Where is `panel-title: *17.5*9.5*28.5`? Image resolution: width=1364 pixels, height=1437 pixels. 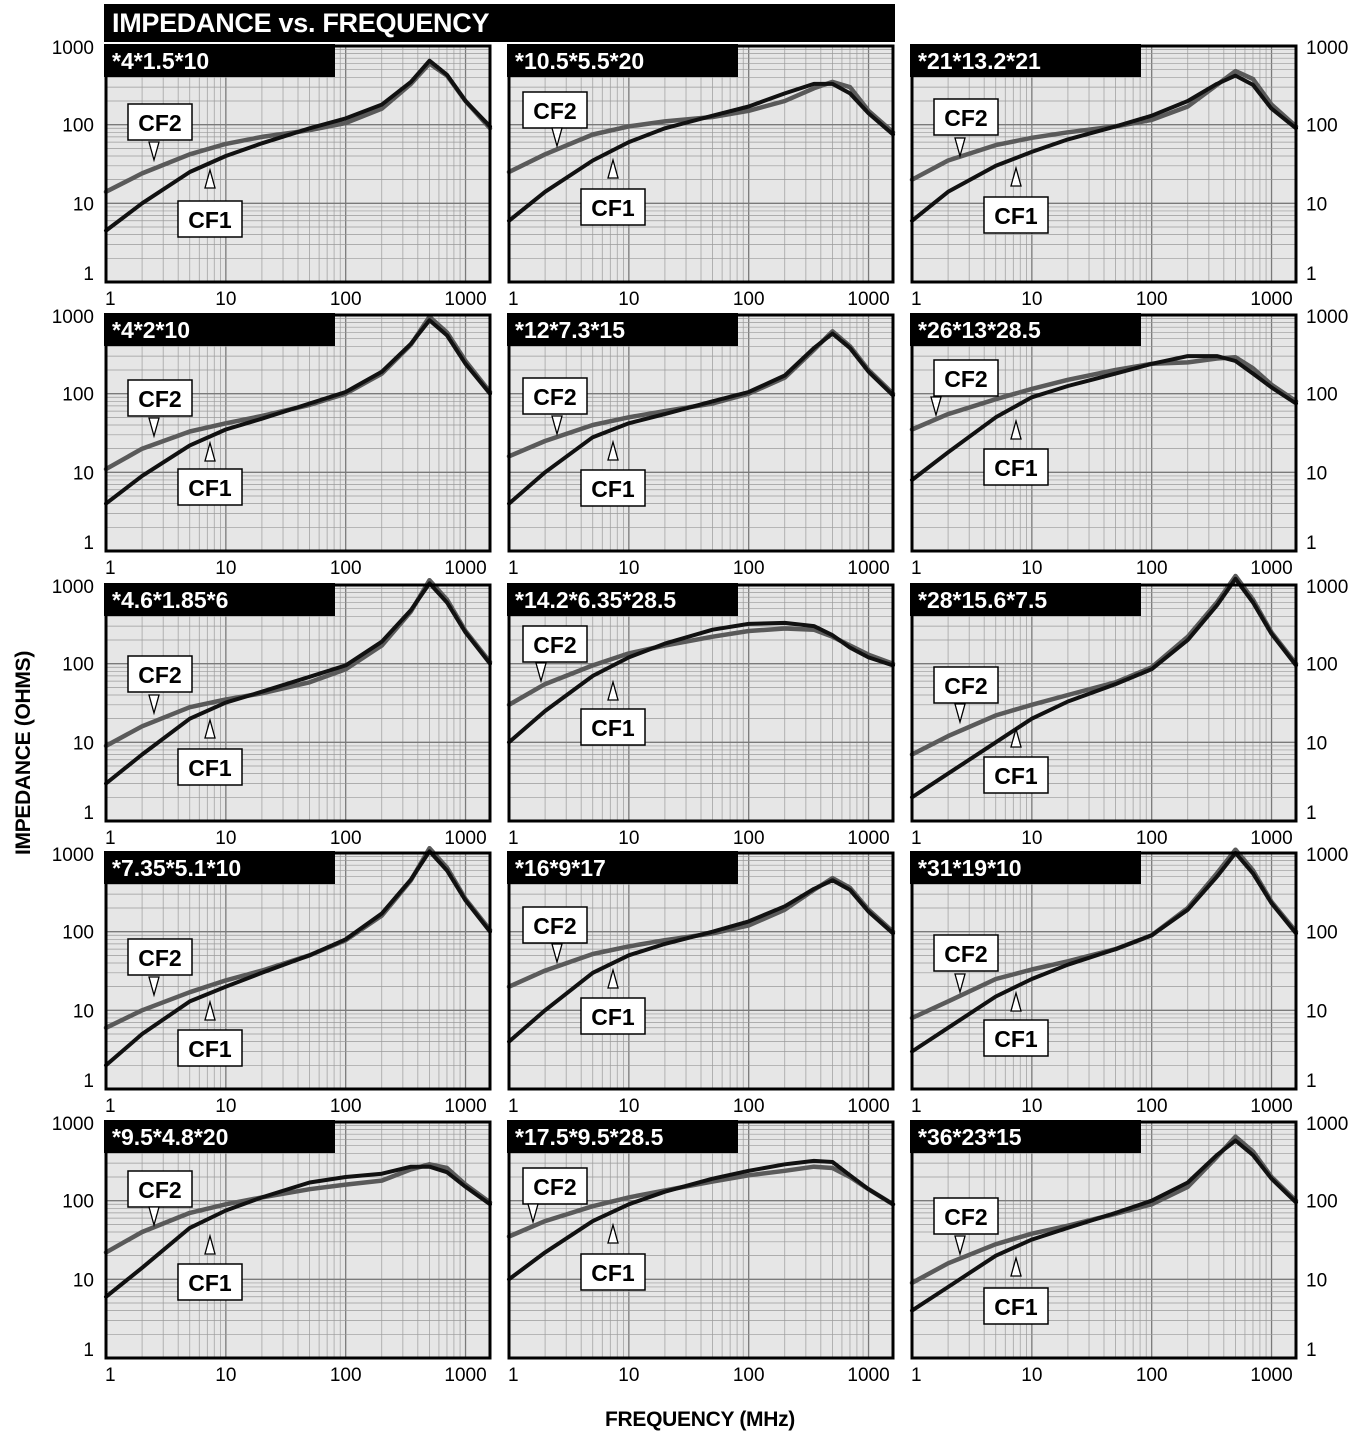 panel-title: *17.5*9.5*28.5 is located at coordinates (589, 1137).